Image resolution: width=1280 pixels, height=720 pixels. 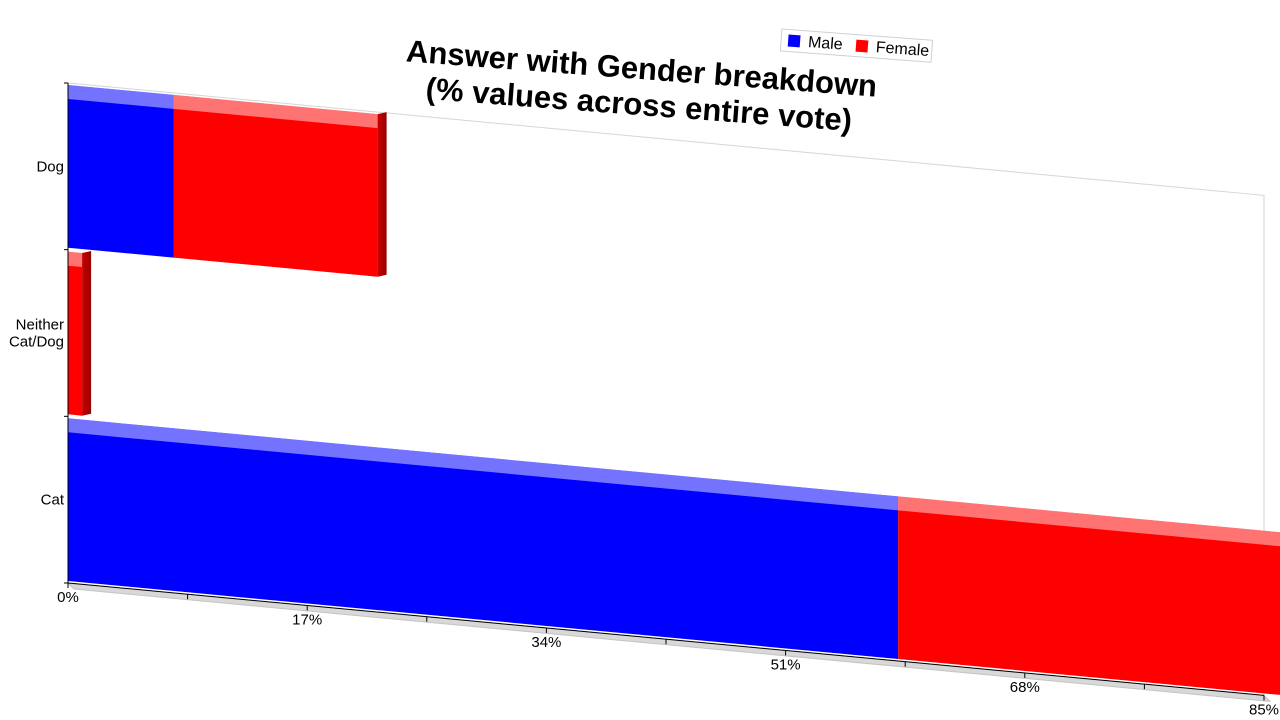 I want to click on category-labels: Dog Neither Cat/Dog Cat, so click(x=37, y=333).